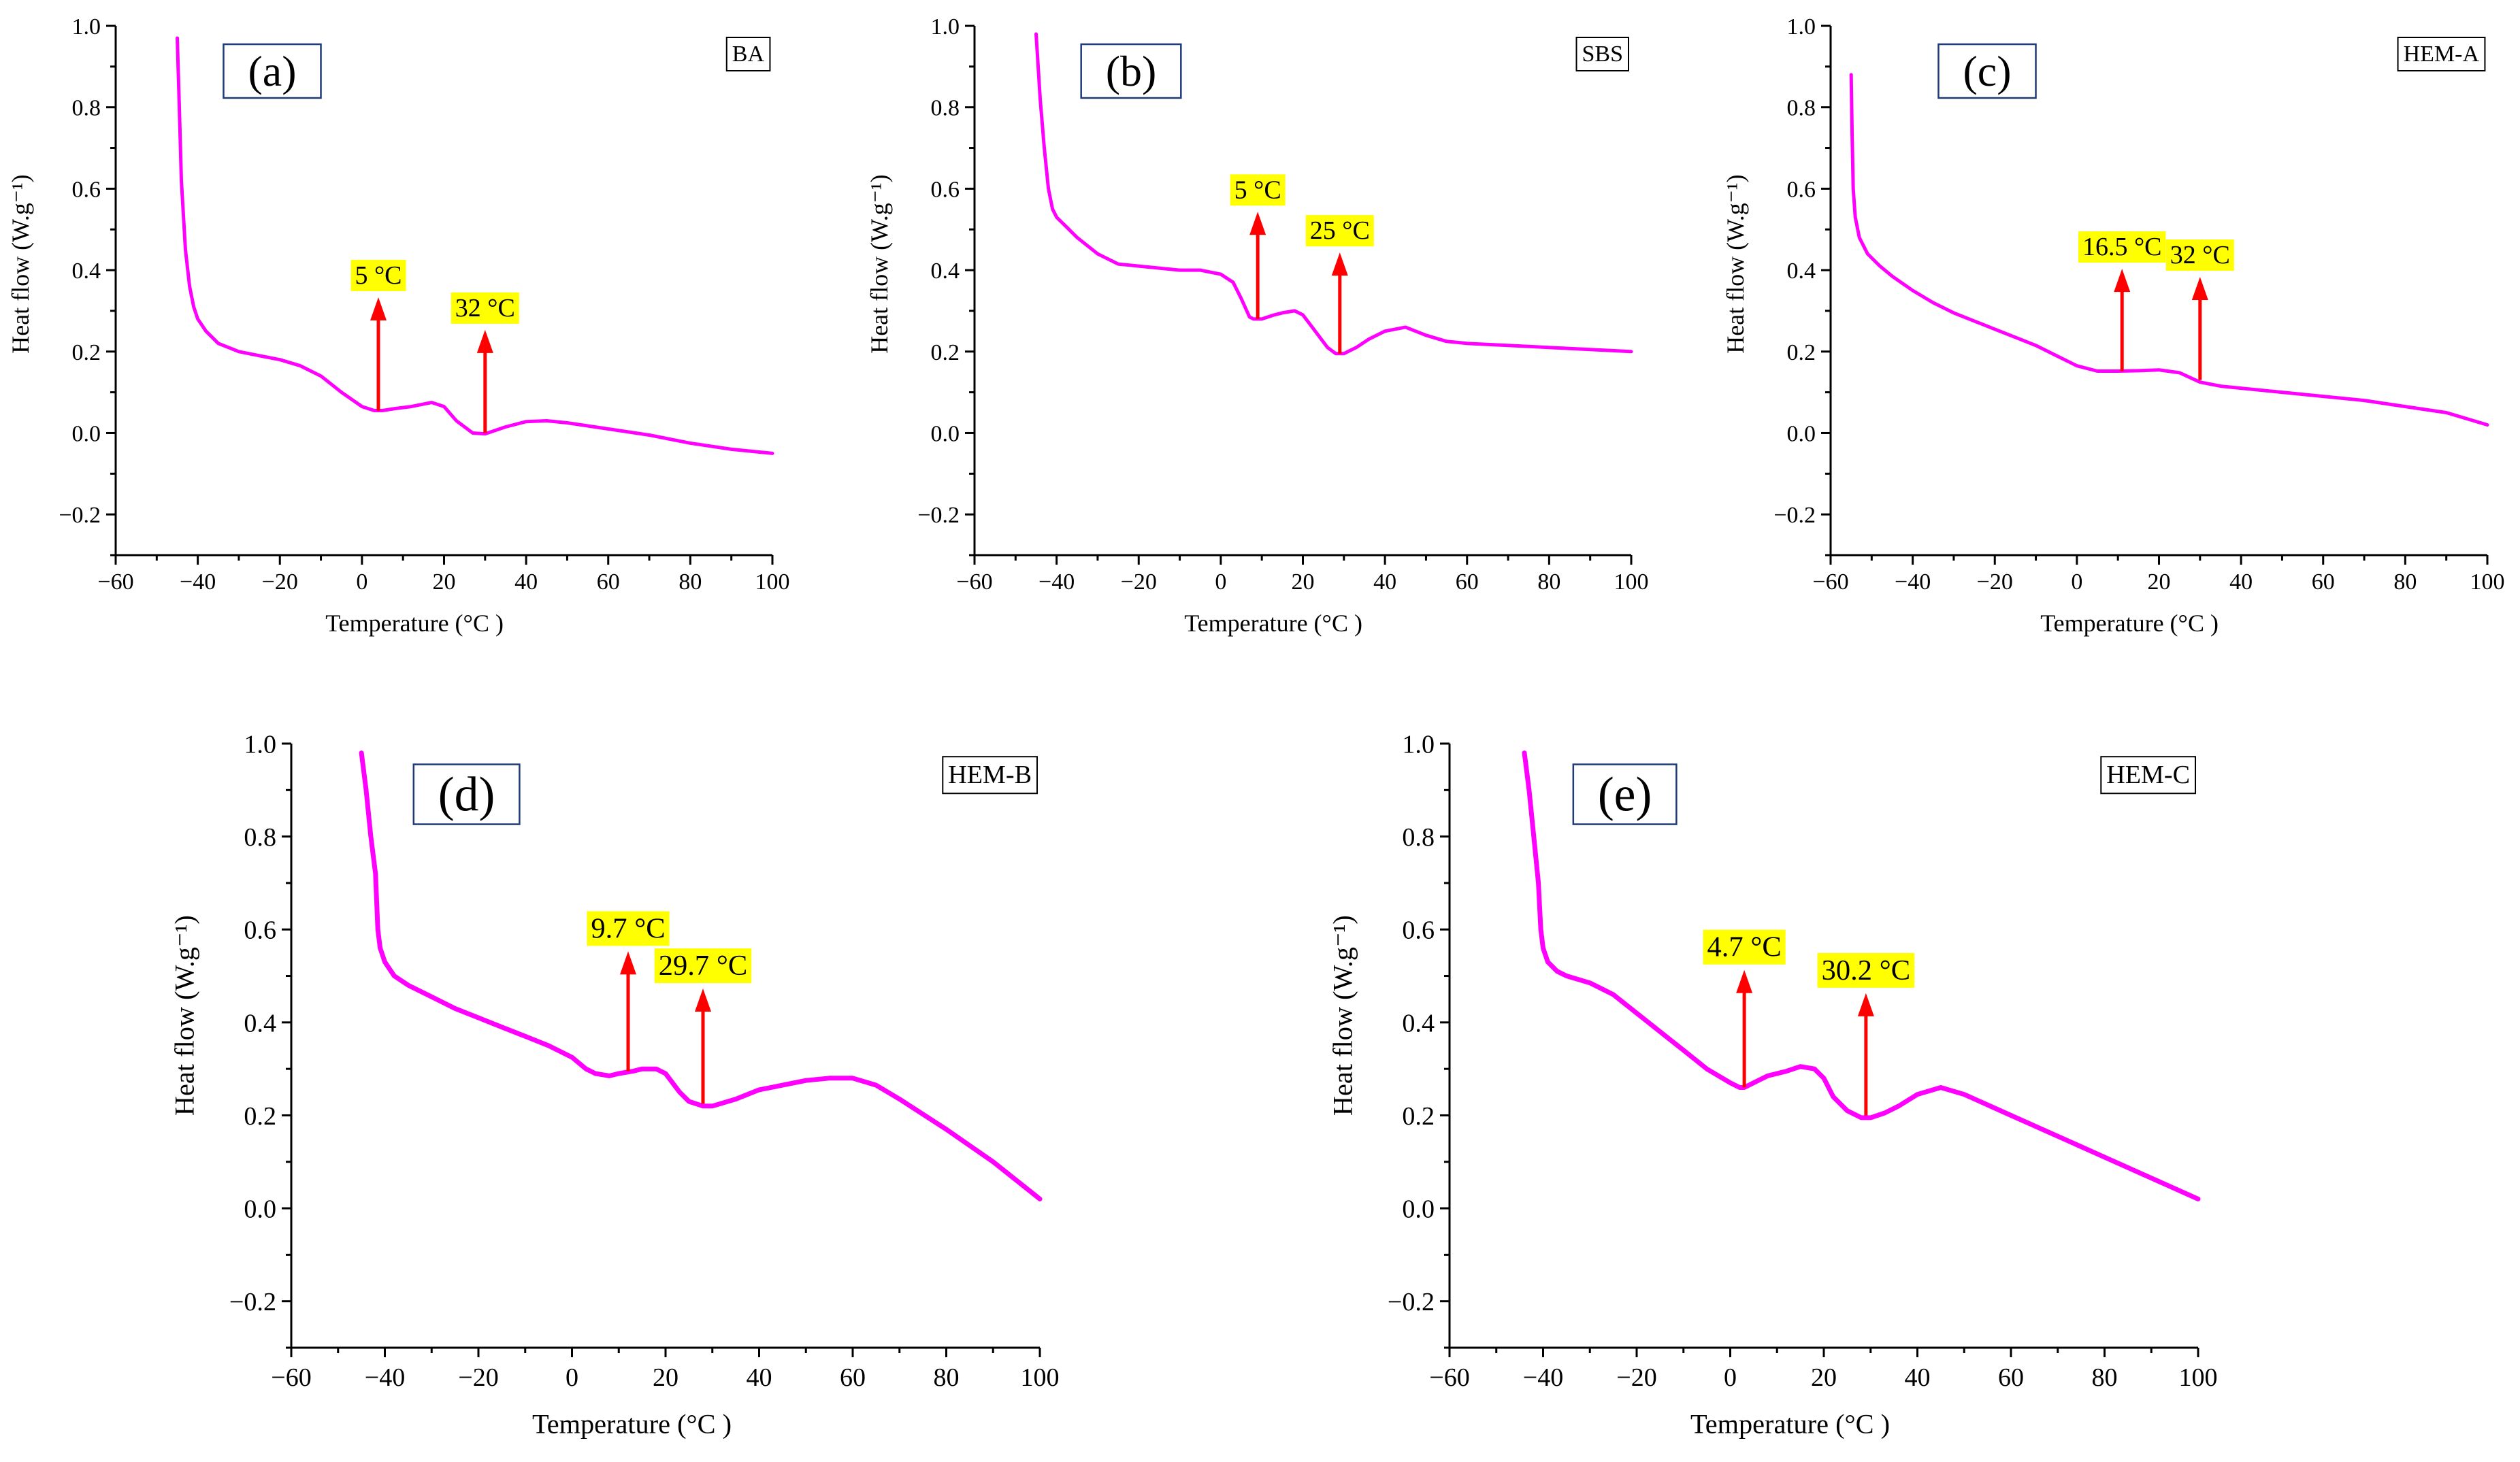 The height and width of the screenshot is (1462, 2520). I want to click on annotation-label: 30.2 °C, so click(1866, 970).